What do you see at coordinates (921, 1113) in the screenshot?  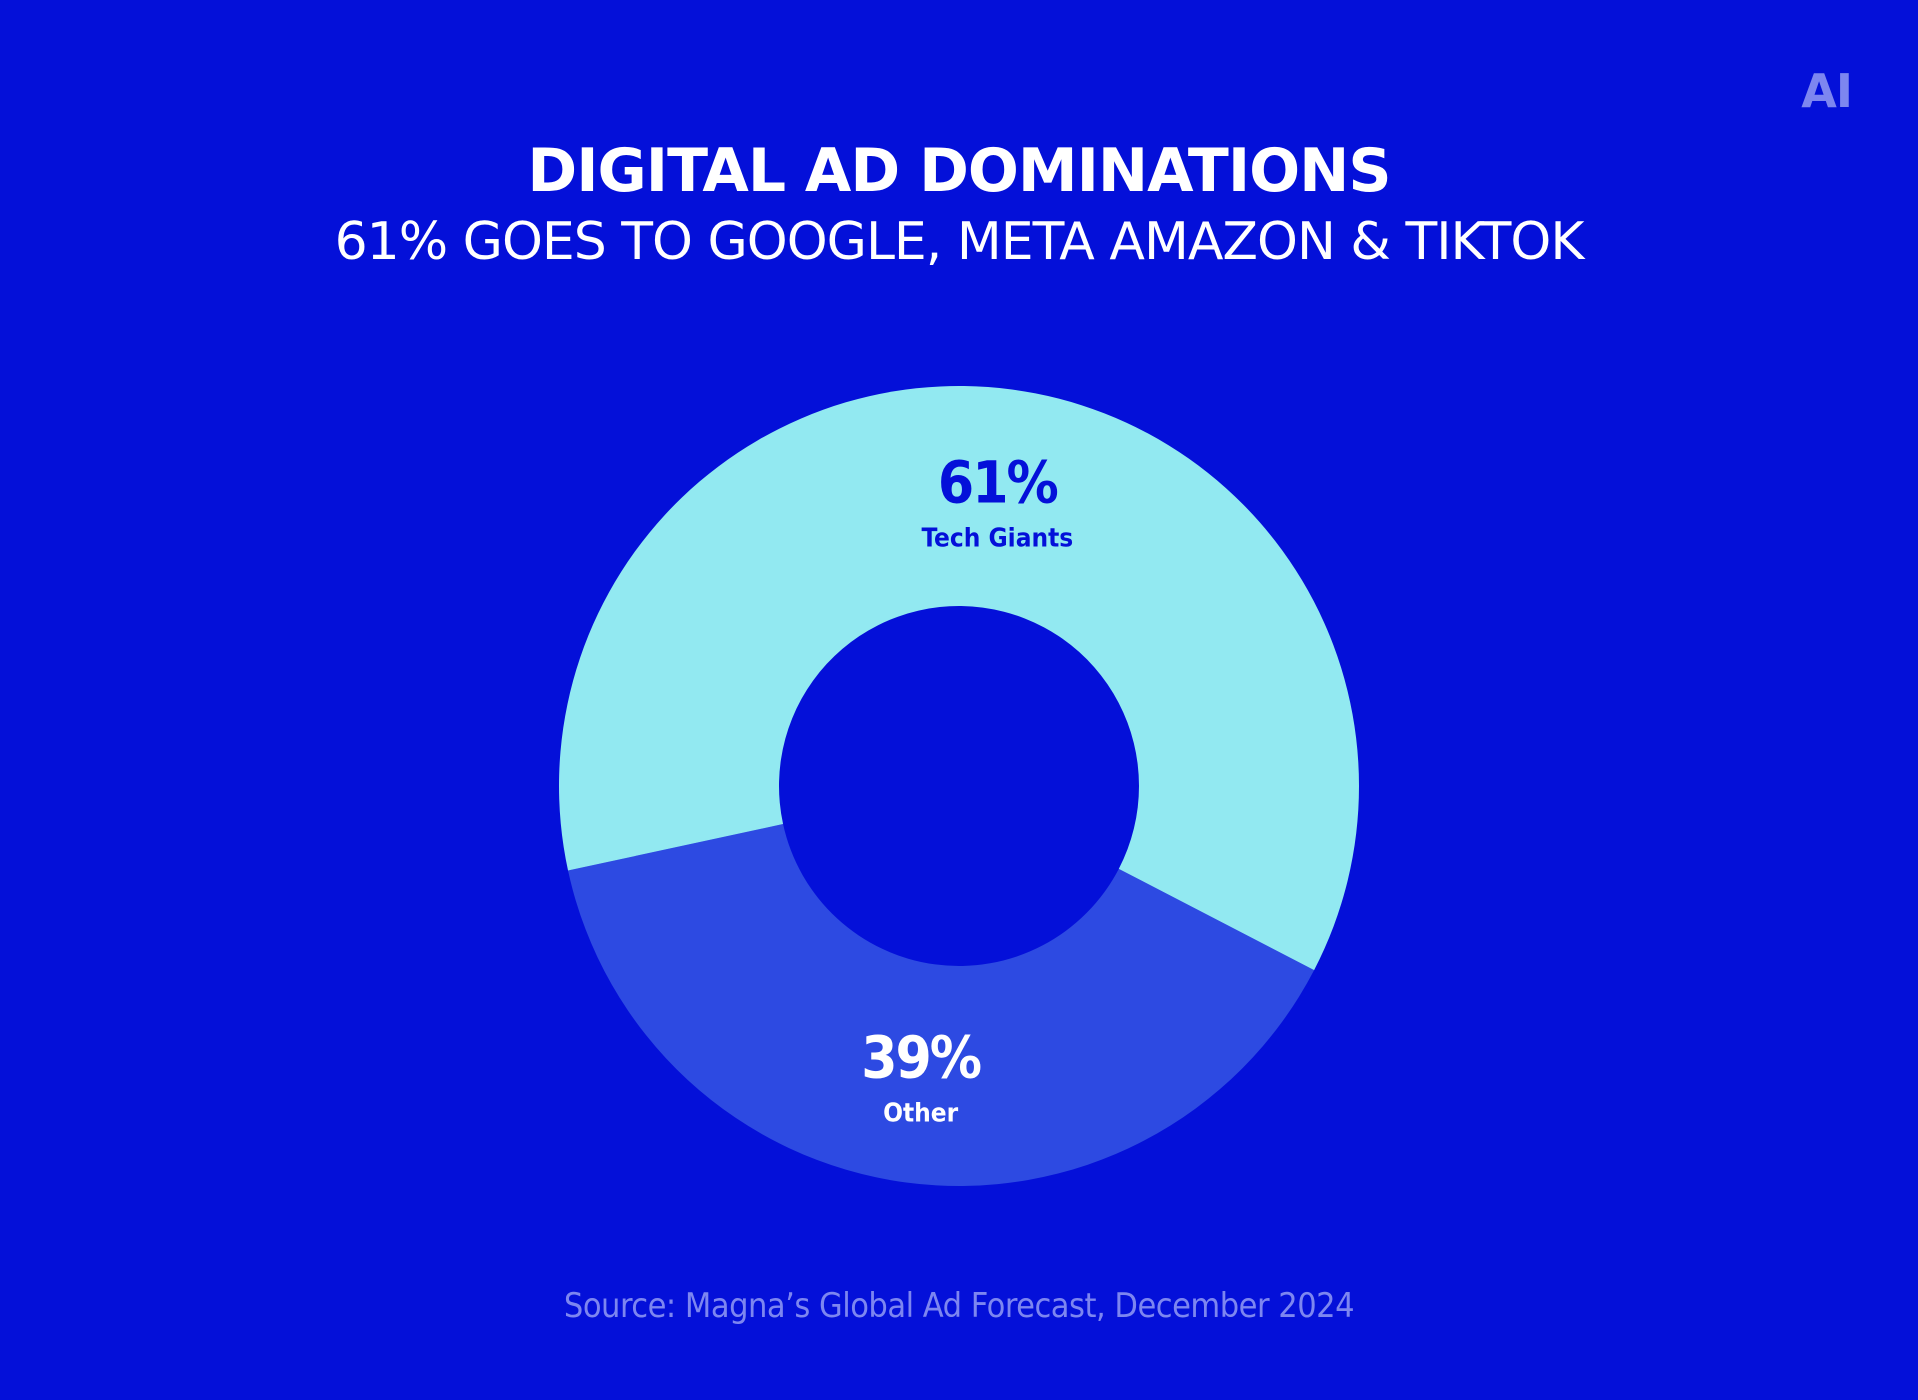 I see `slice-category-label: Other` at bounding box center [921, 1113].